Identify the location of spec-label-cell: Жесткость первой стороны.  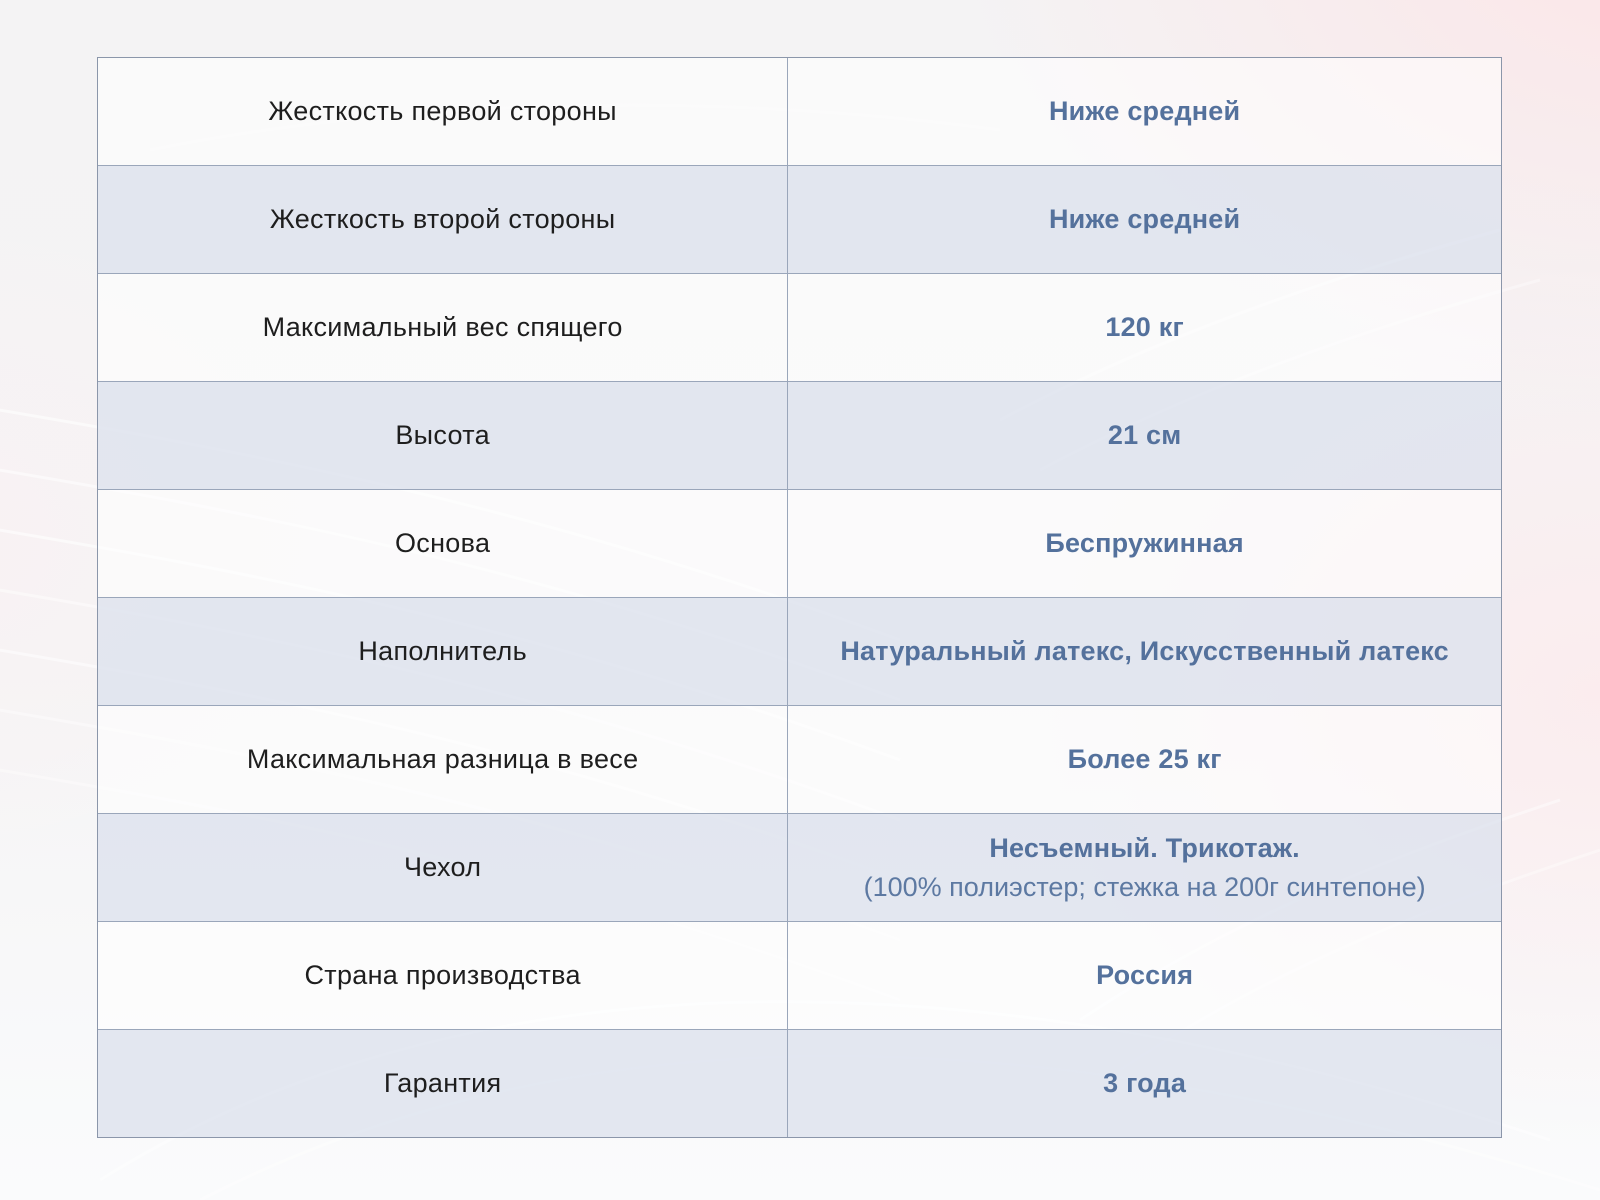
(443, 111).